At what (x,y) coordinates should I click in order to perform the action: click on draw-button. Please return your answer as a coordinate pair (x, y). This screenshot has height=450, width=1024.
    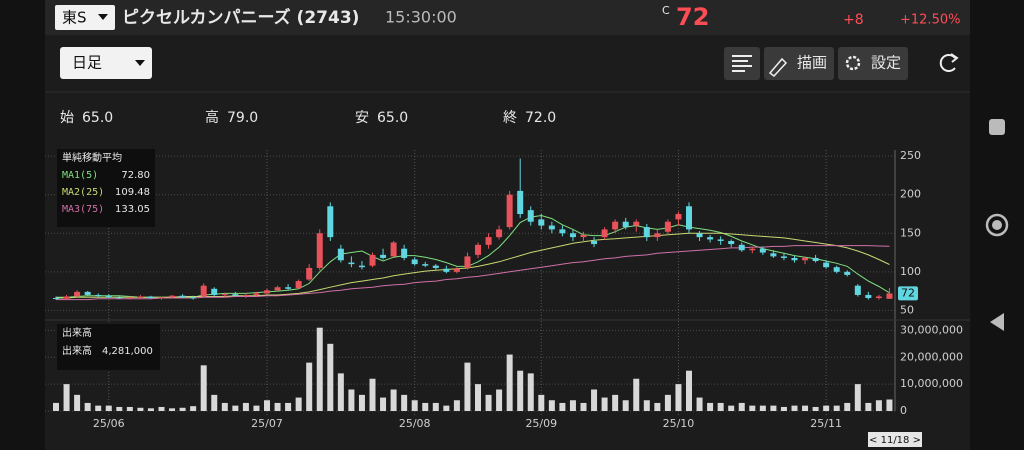
    Looking at the image, I should click on (799, 63).